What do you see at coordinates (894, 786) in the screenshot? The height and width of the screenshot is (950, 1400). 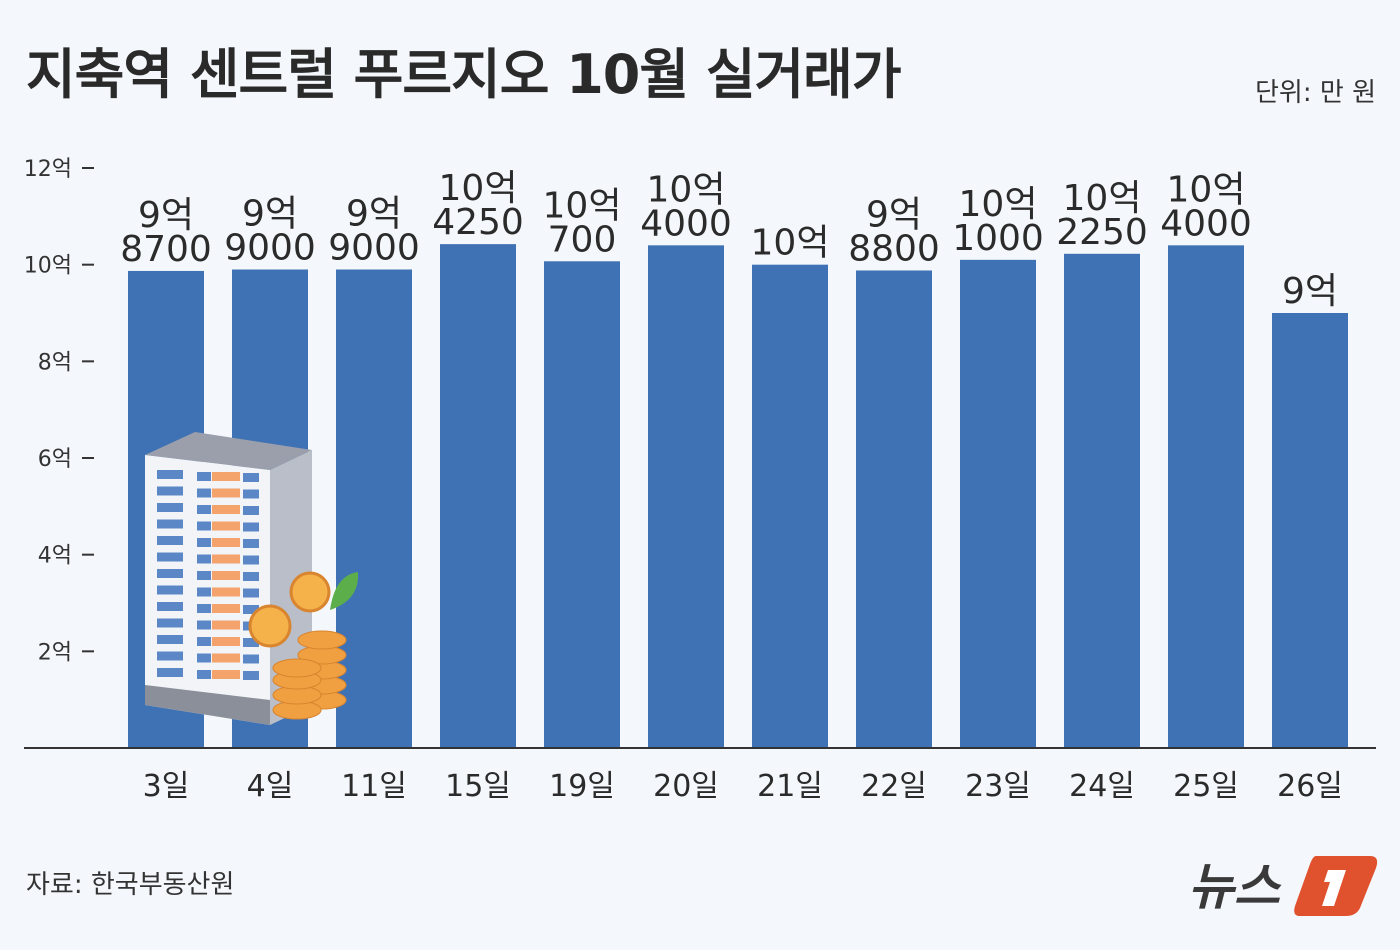 I see `x-tick-label: 22일` at bounding box center [894, 786].